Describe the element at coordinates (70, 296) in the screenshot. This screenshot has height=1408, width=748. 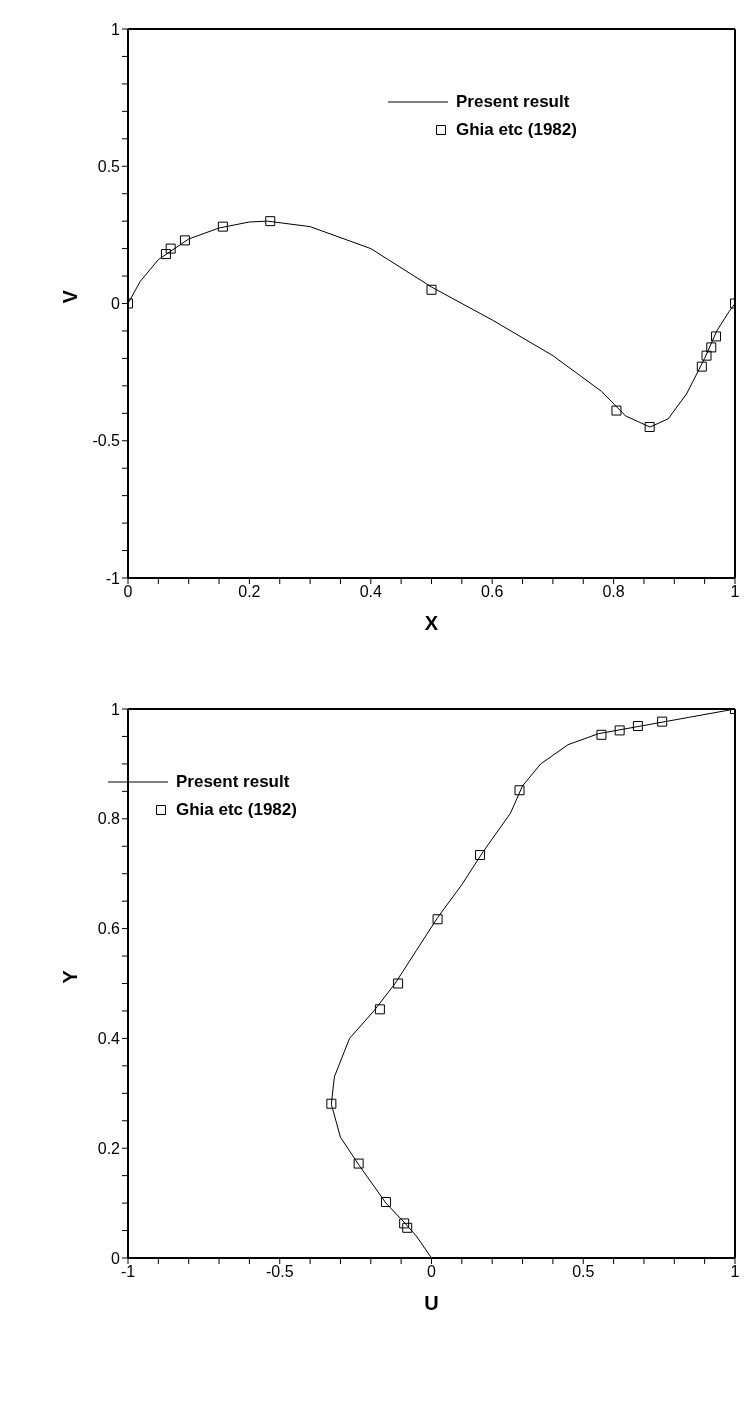
I see `y-axis-title: V` at that location.